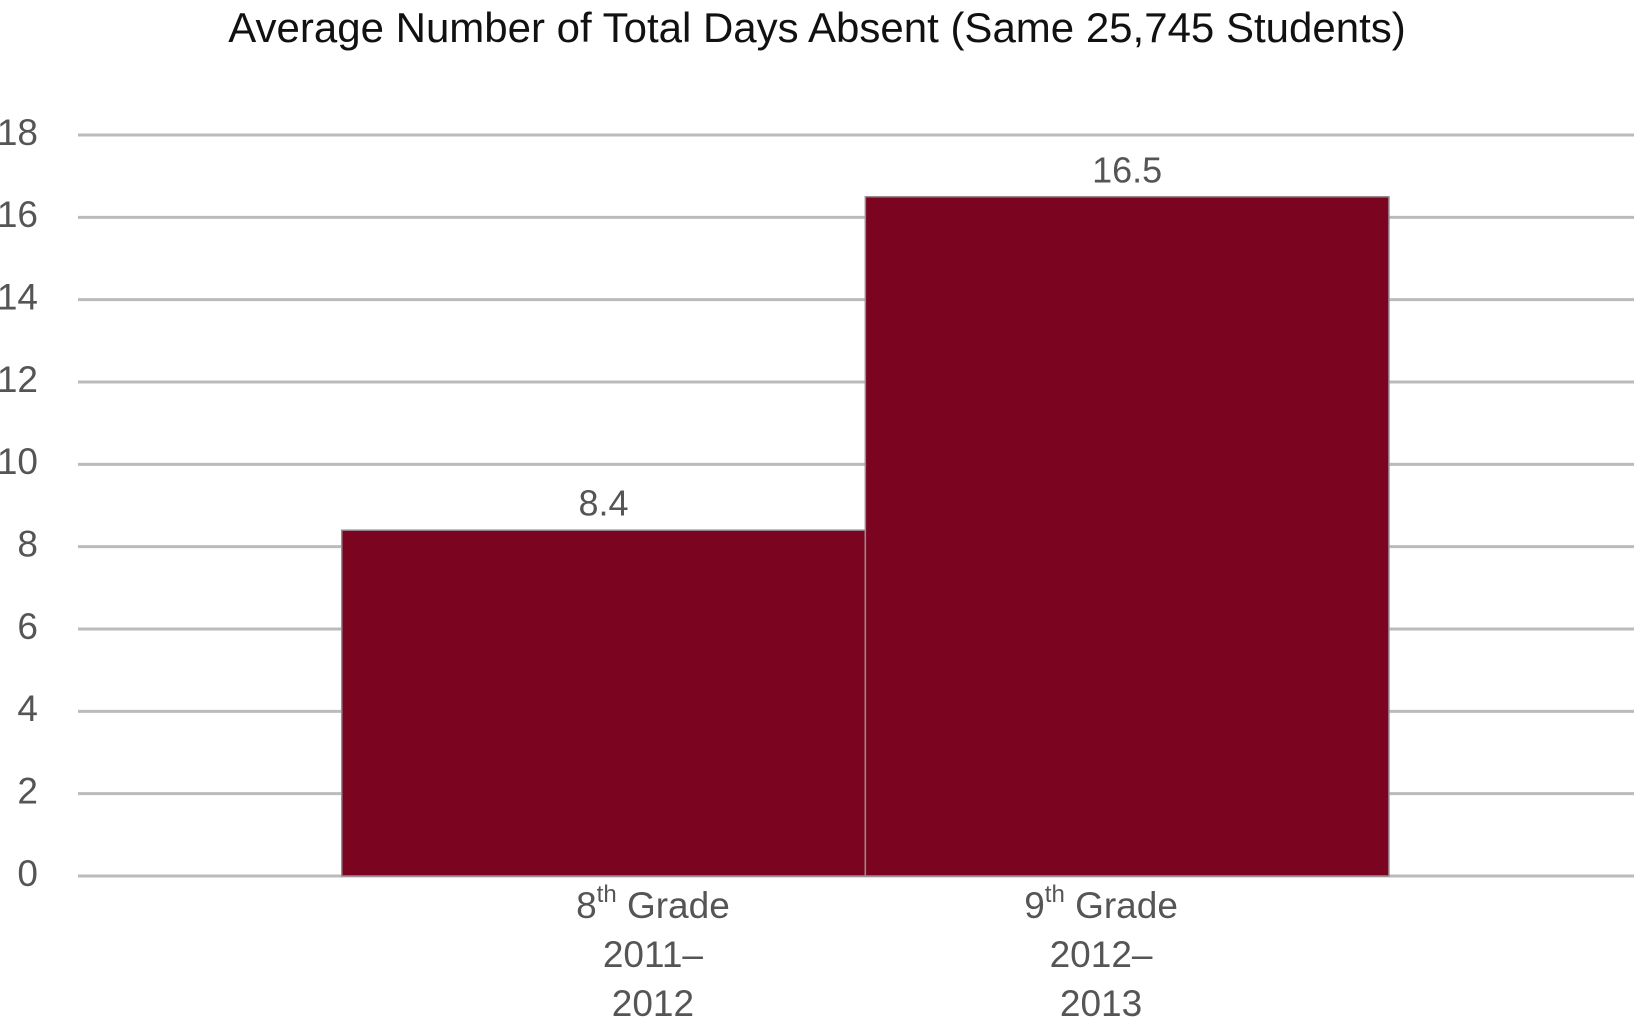  I want to click on y-tick-label: 6, so click(27, 626).